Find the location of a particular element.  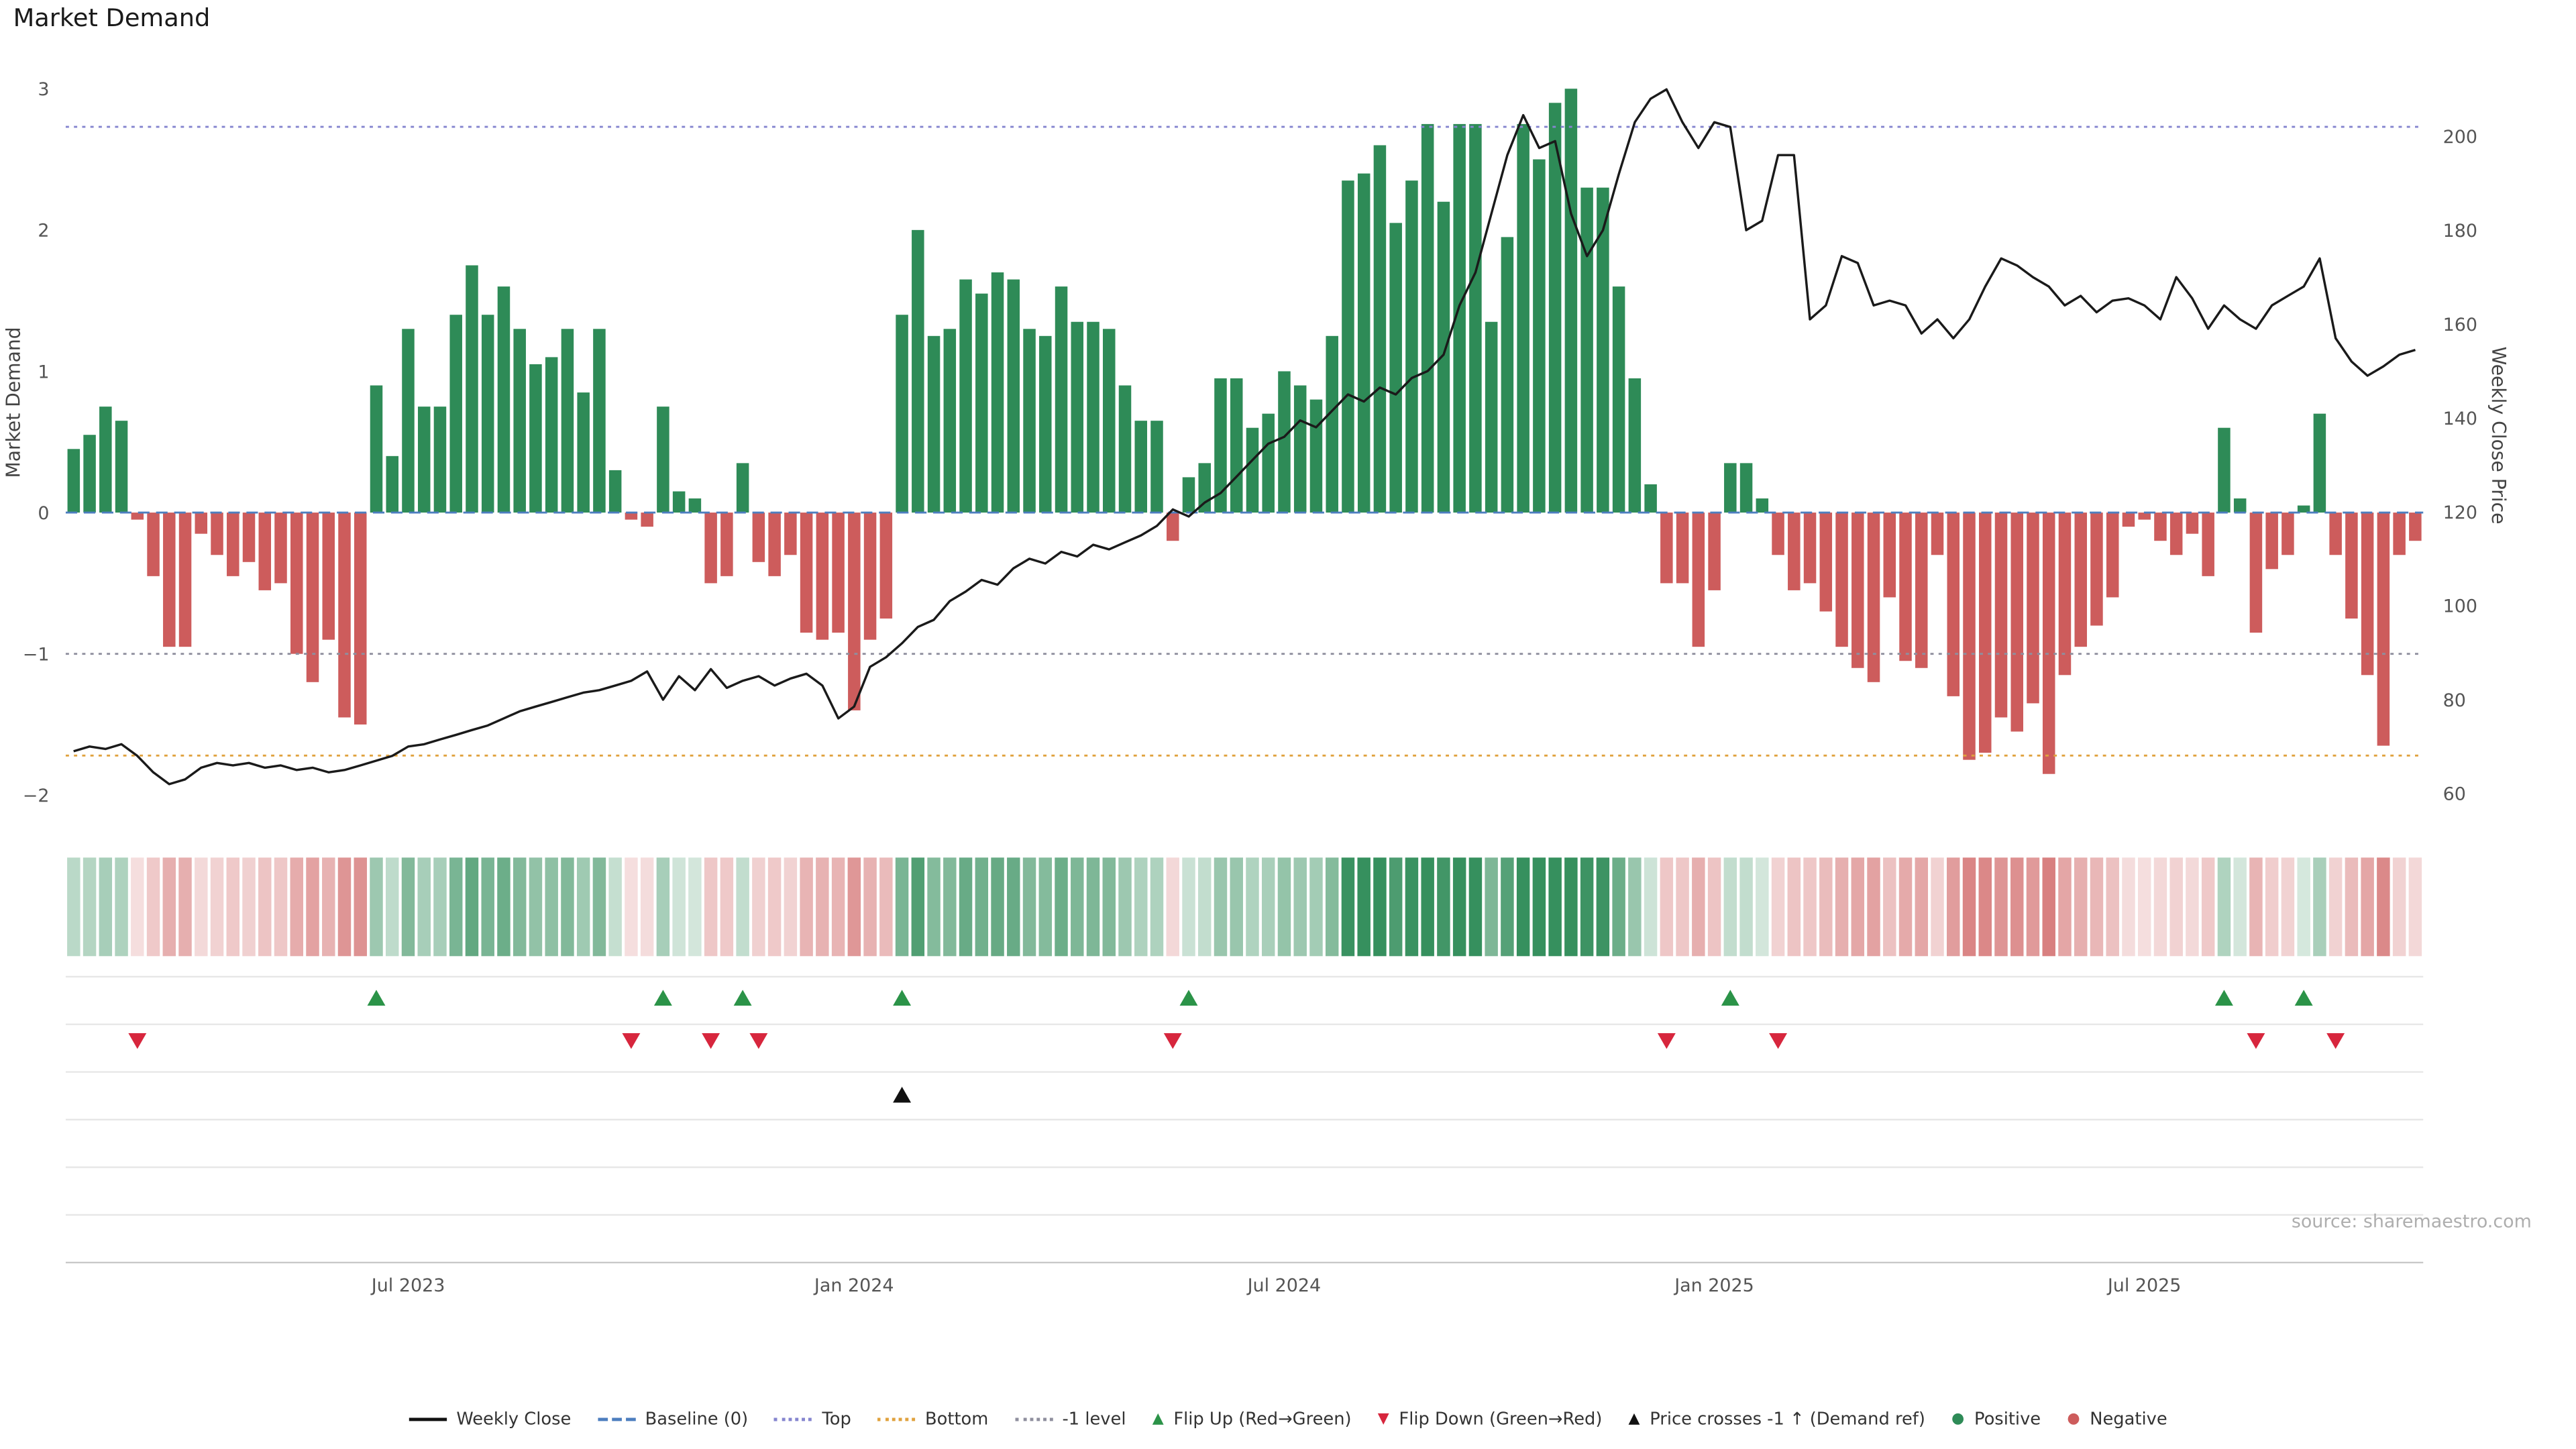

left-axis-tick-label: −2 is located at coordinates (36, 796).